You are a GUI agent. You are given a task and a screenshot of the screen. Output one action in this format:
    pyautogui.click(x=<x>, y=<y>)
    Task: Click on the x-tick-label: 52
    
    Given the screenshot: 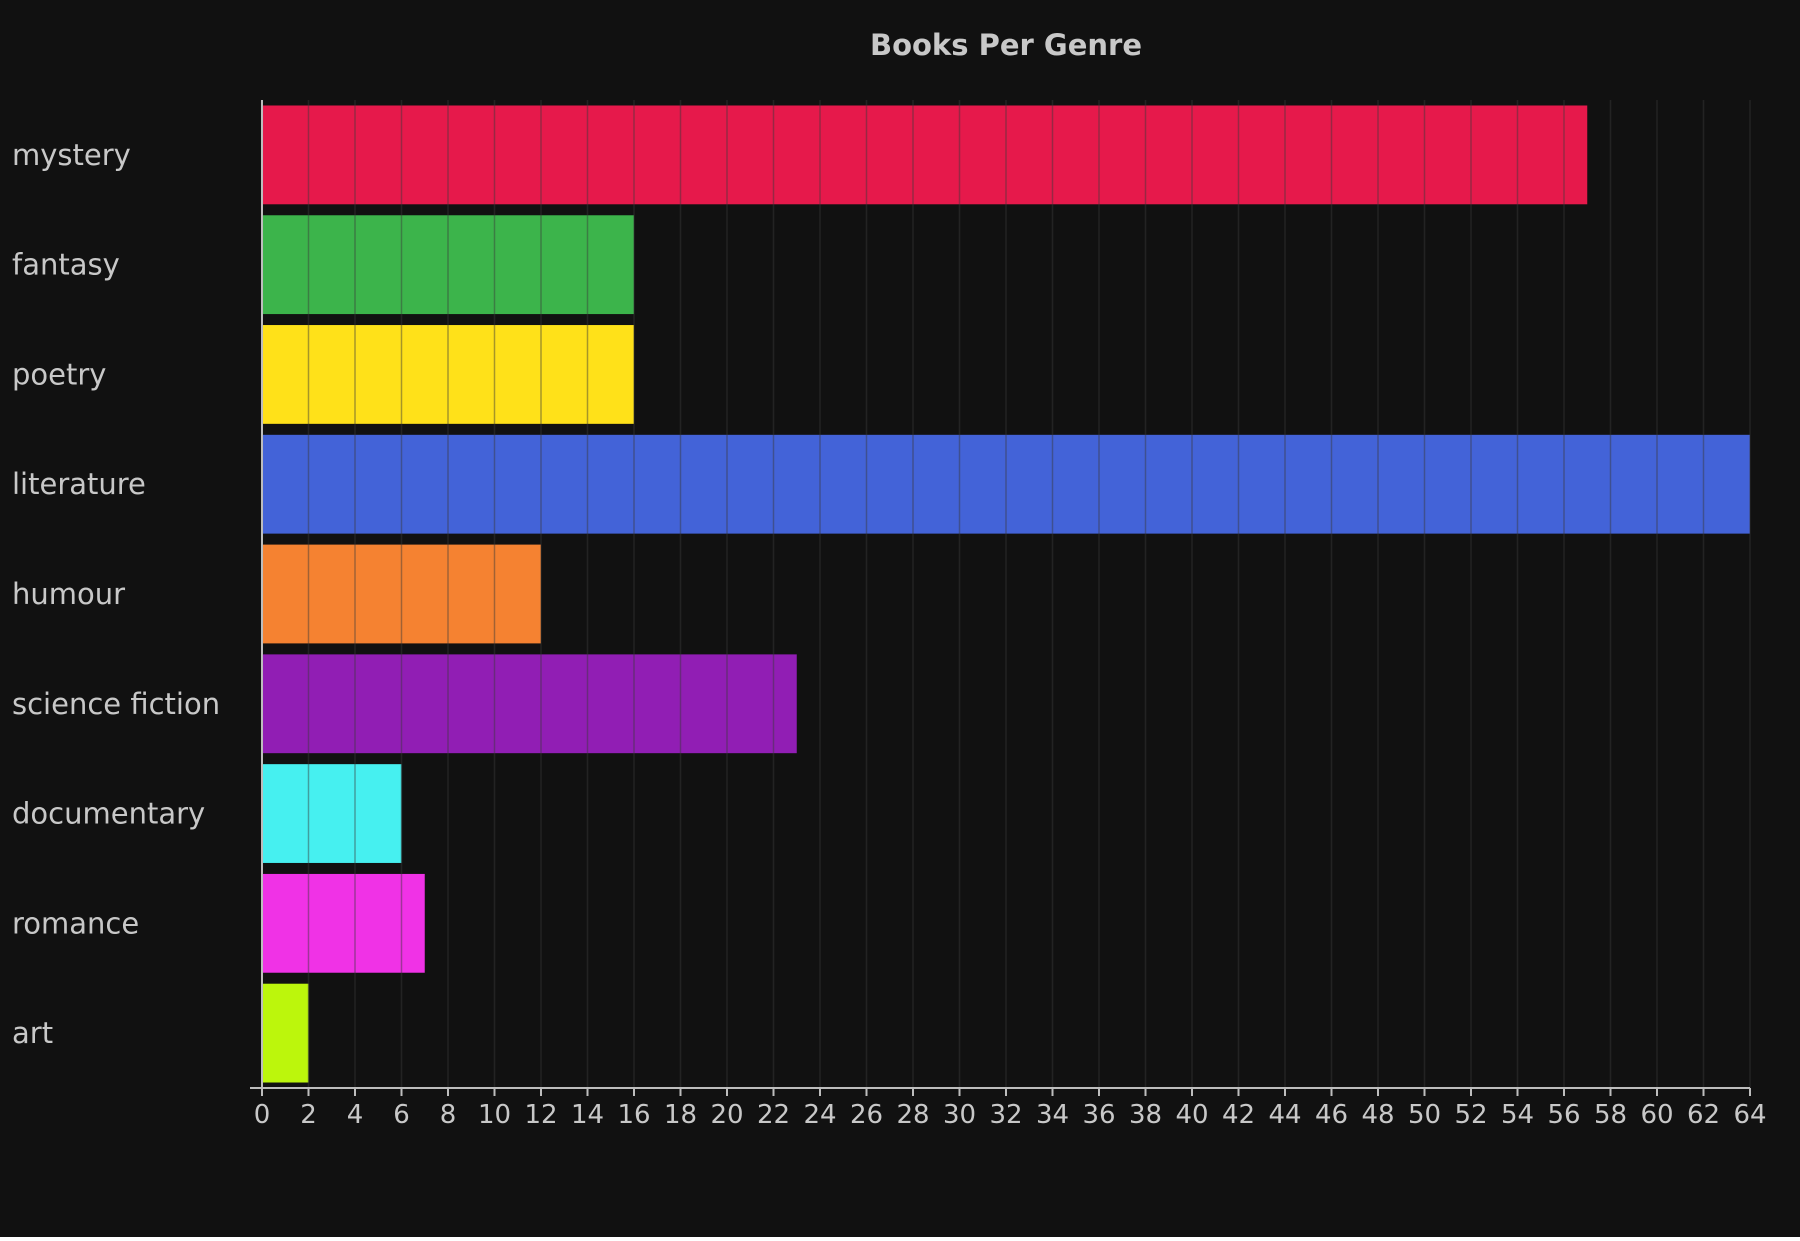 What is the action you would take?
    pyautogui.click(x=1470, y=1115)
    